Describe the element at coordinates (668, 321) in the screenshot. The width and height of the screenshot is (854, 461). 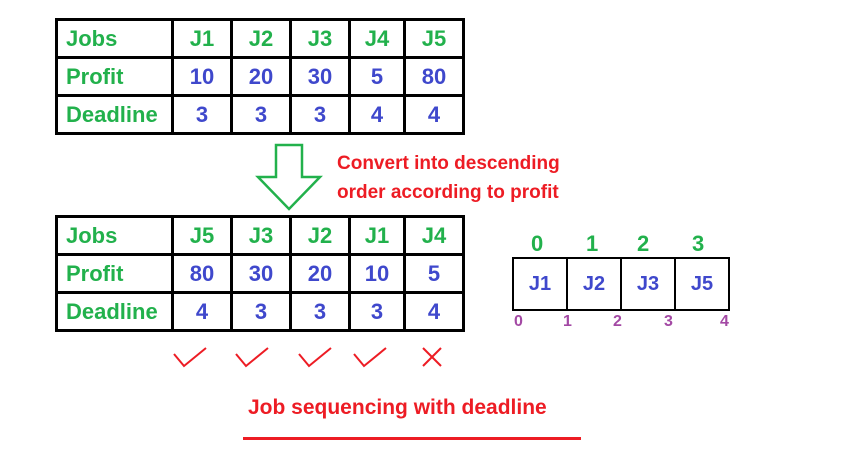
I see `boundary-index: 3` at that location.